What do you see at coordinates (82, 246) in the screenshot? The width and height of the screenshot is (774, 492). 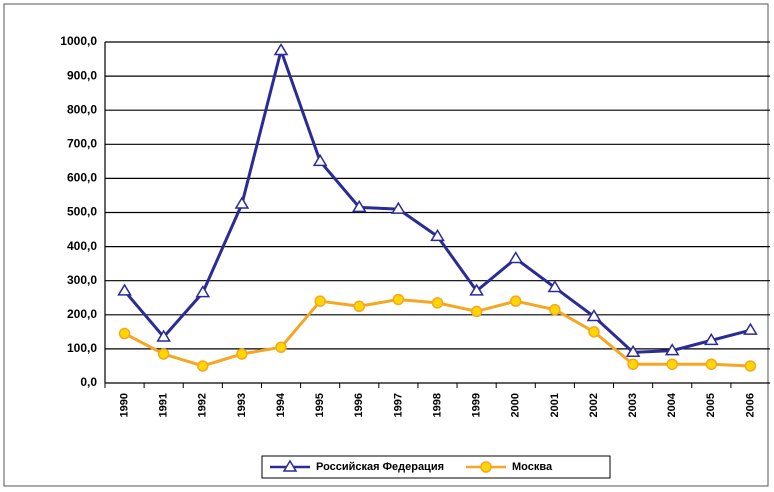 I see `y-tick-label: 400,0` at bounding box center [82, 246].